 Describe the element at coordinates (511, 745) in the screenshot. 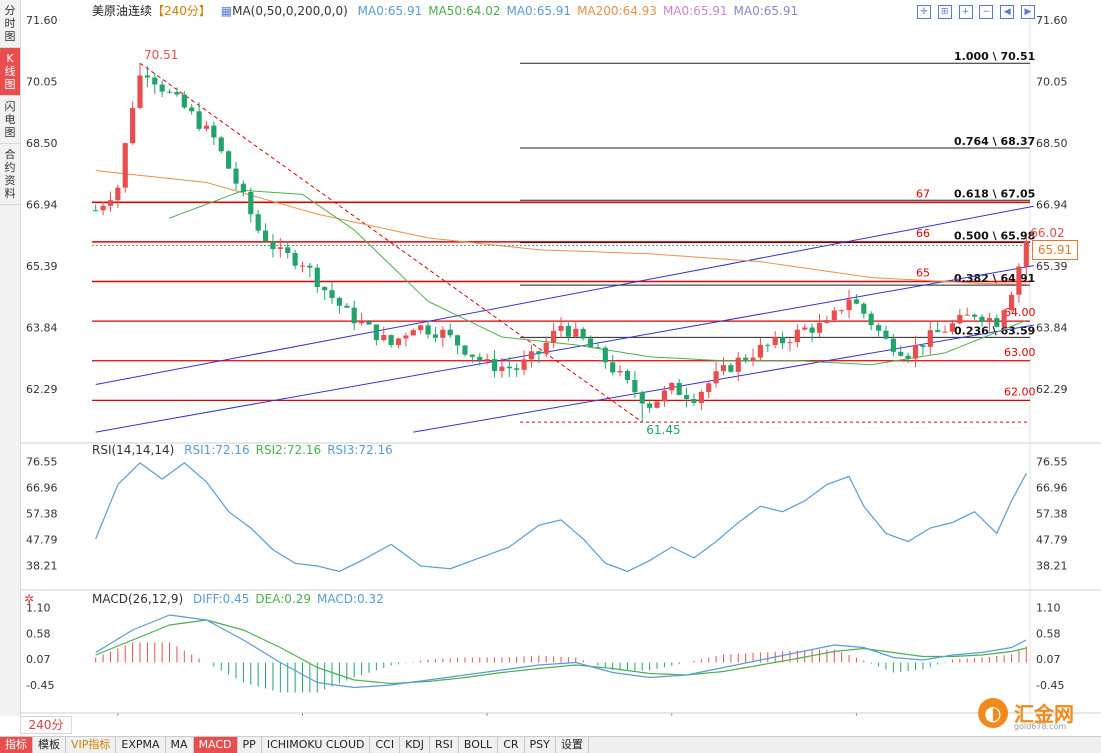

I see `tab-cr: CR` at that location.